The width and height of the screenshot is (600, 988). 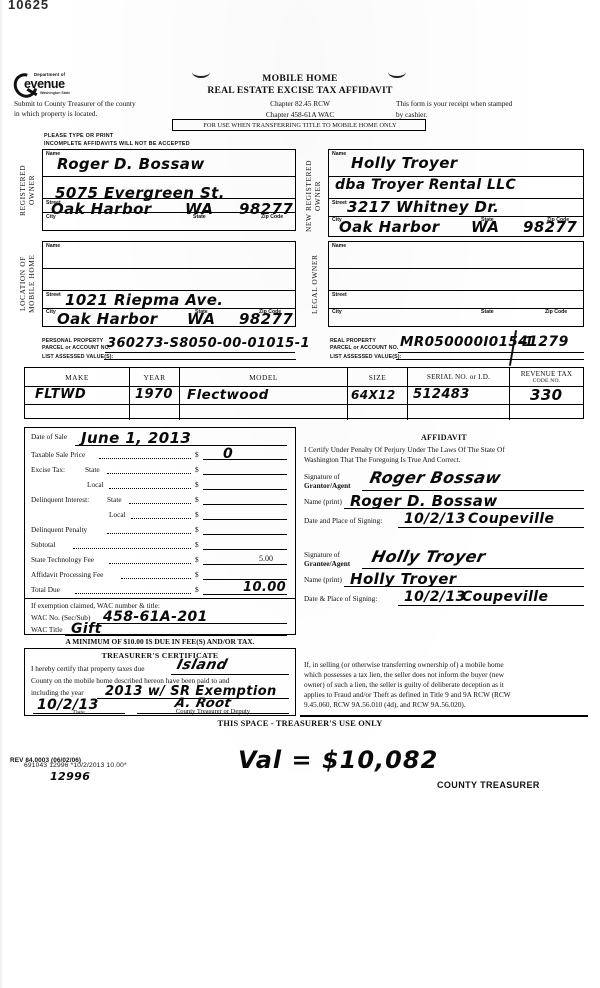 I want to click on treasurer-county-value: Island, so click(x=202, y=665).